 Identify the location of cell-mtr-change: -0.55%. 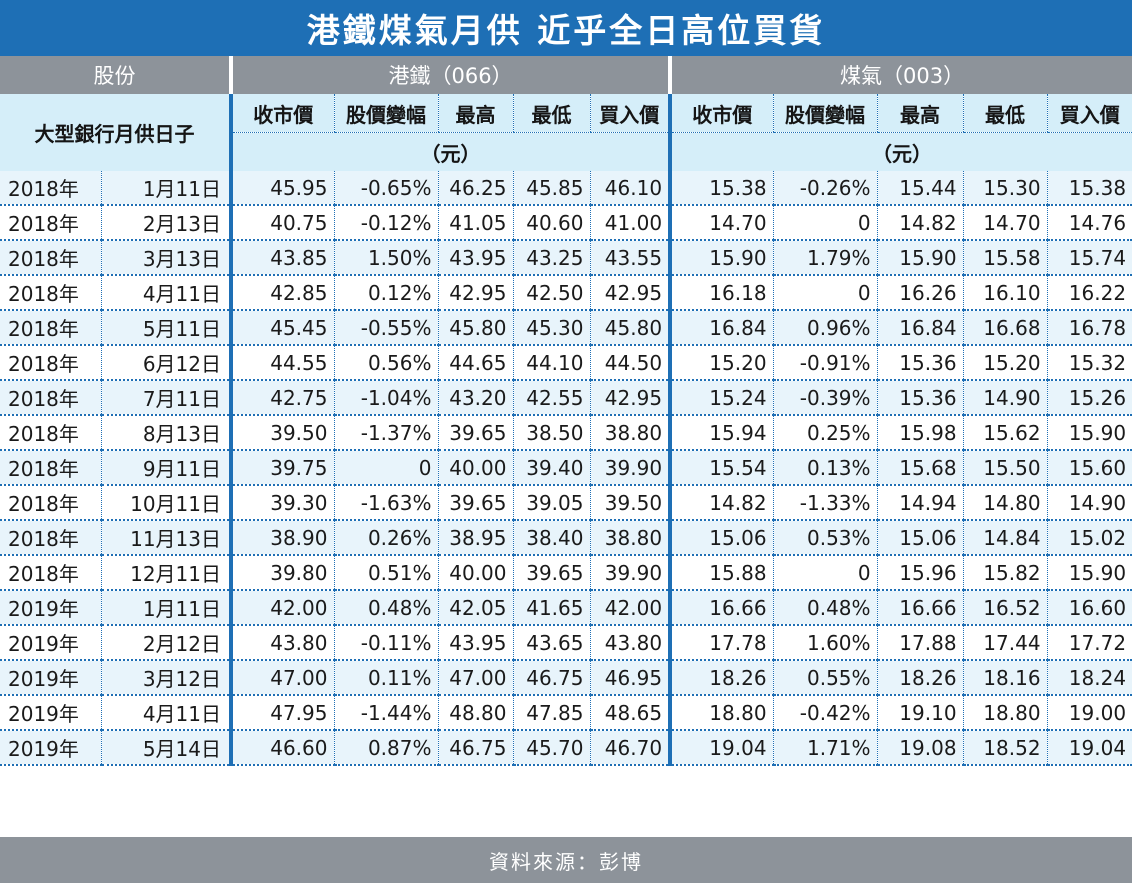
(385, 328).